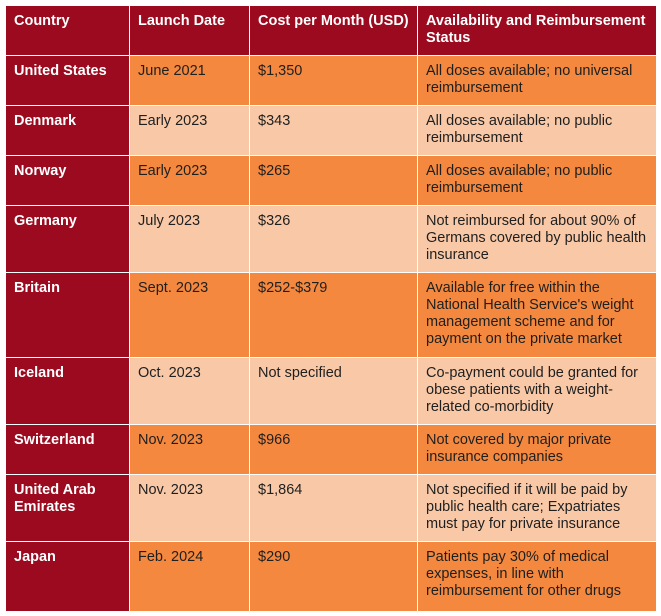  What do you see at coordinates (189, 391) in the screenshot?
I see `launch-date-cell: Oct. 2023` at bounding box center [189, 391].